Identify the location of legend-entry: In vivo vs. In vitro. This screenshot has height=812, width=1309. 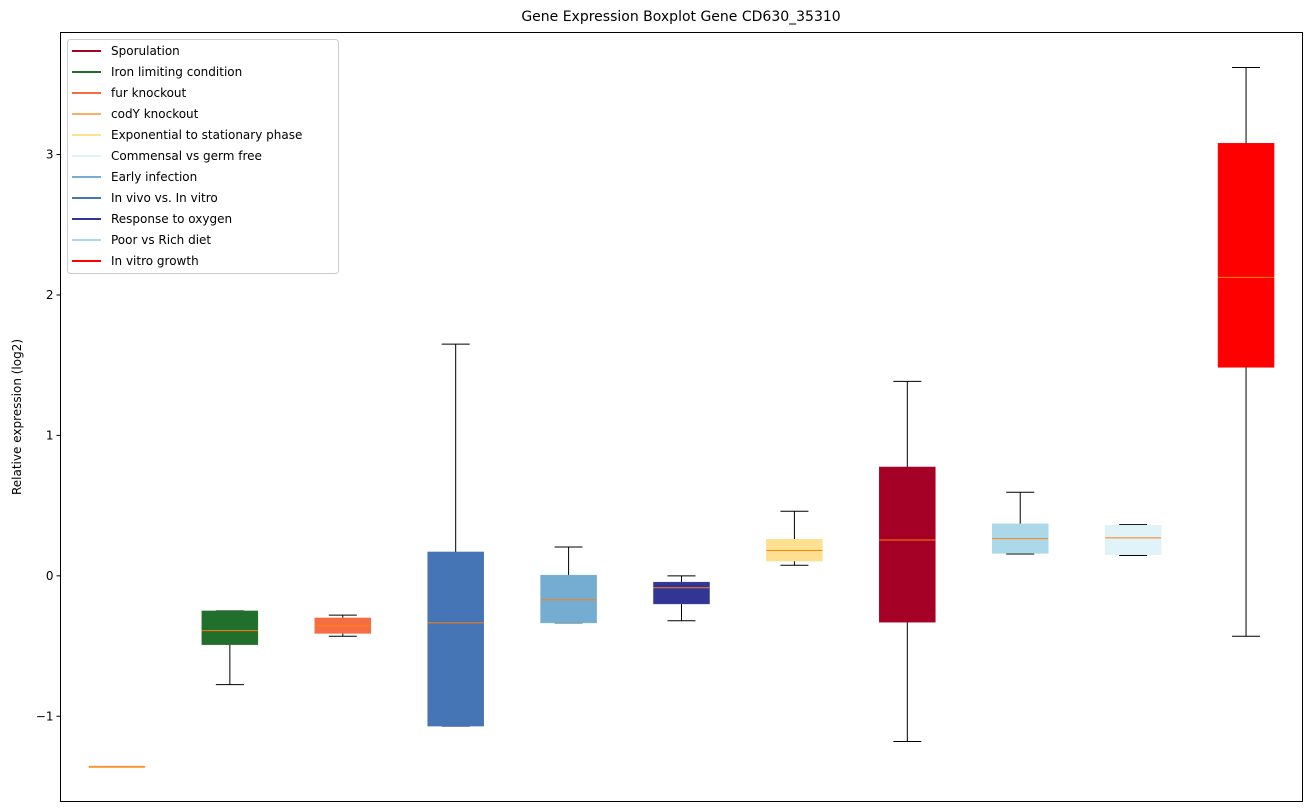
(145, 198).